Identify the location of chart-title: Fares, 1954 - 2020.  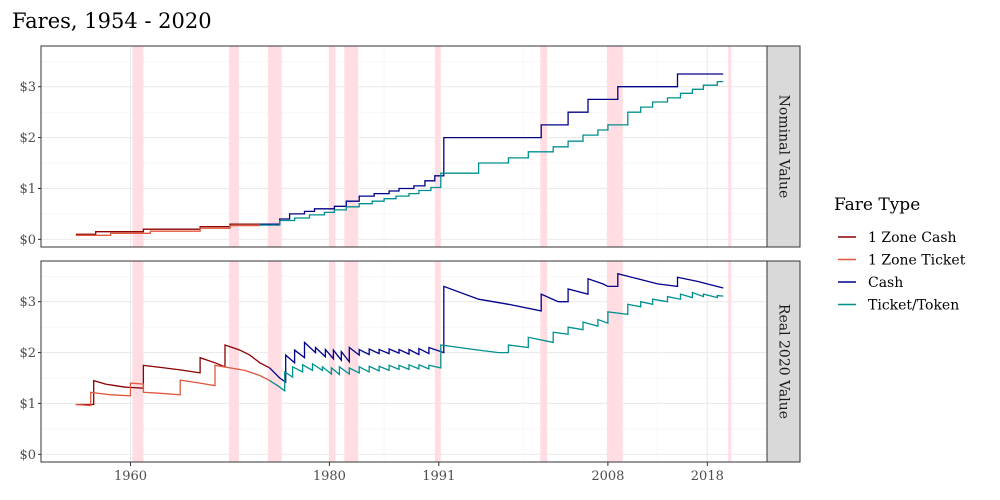
(112, 21).